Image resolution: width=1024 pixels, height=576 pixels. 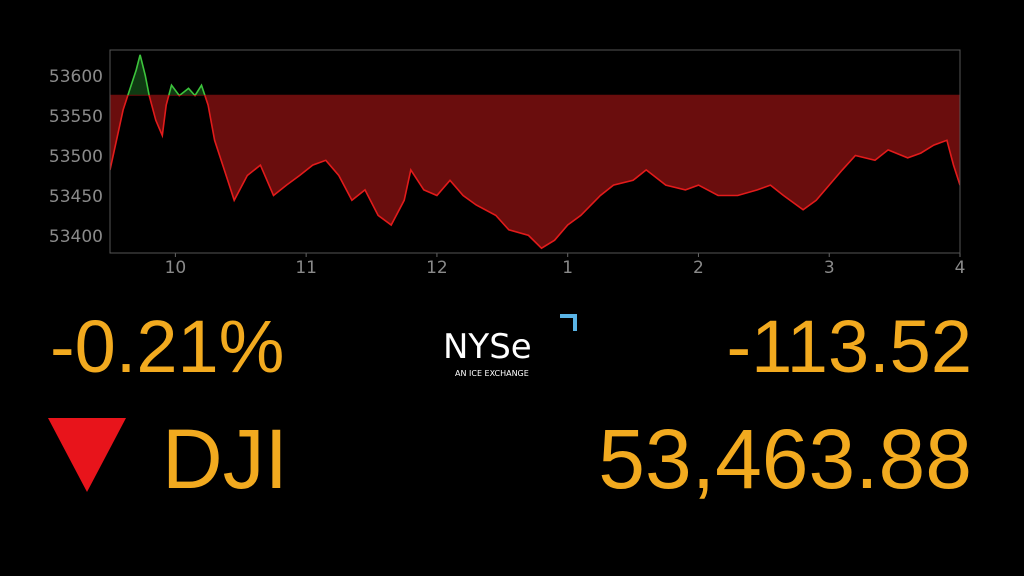 What do you see at coordinates (167, 346) in the screenshot?
I see `change-percent: -0.21%` at bounding box center [167, 346].